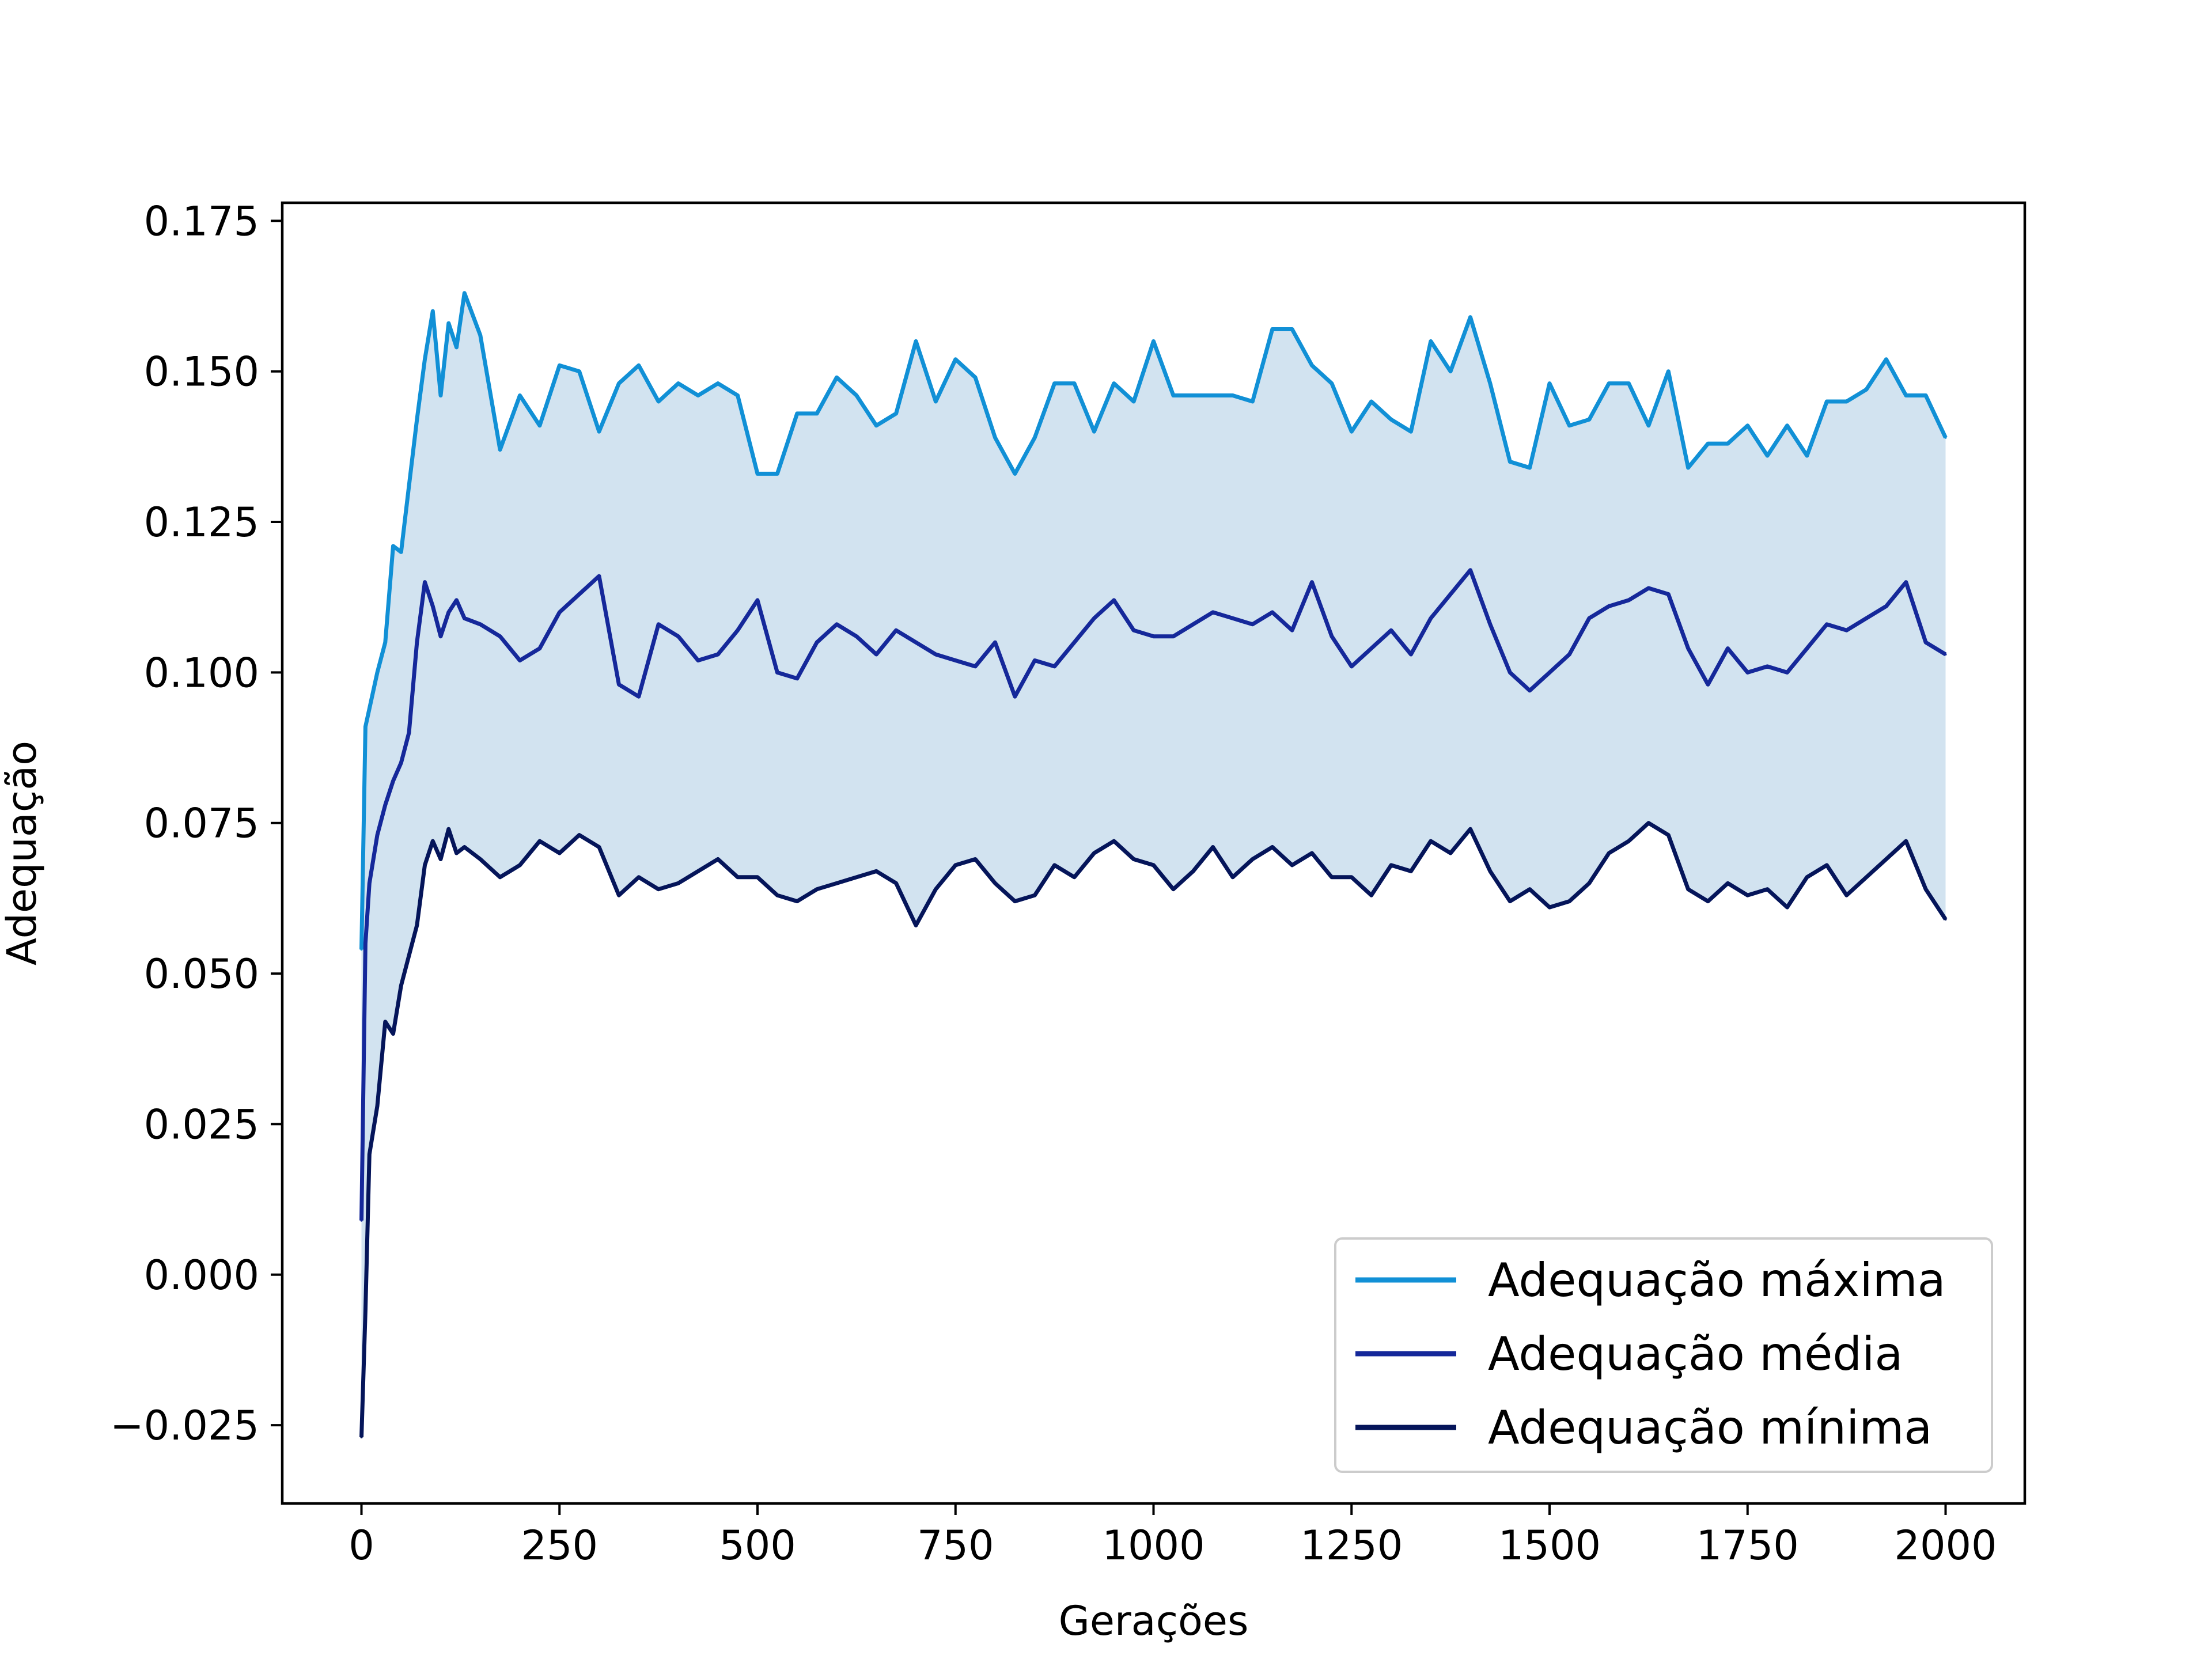 The height and width of the screenshot is (1659, 2212). Describe the element at coordinates (757, 1545) in the screenshot. I see `x-tick-label: 500` at that location.